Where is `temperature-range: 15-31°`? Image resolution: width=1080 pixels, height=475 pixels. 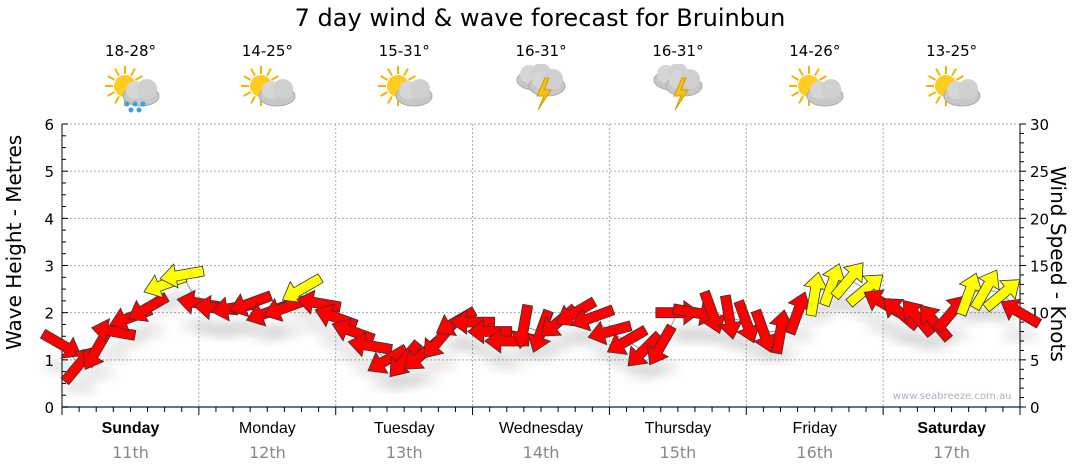
temperature-range: 15-31° is located at coordinates (404, 51).